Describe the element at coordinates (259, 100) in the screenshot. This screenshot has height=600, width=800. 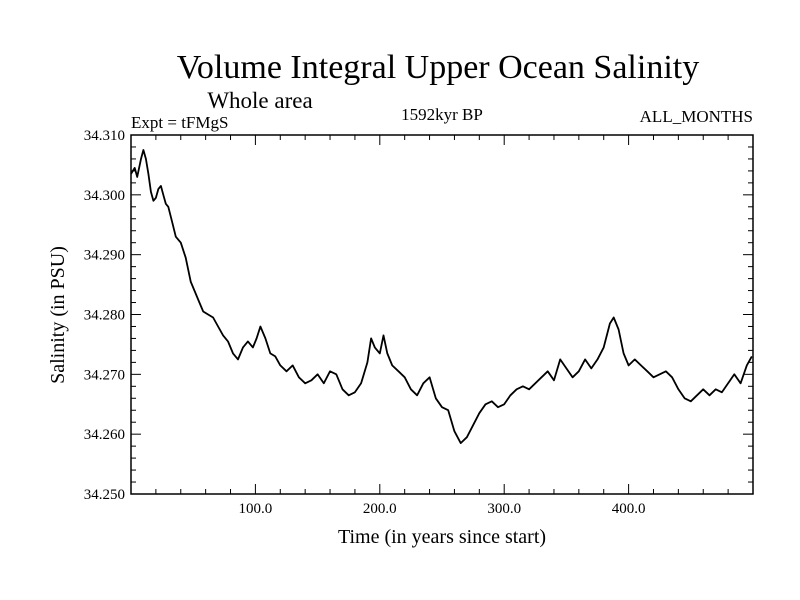
I see `chart-subtitle: Whole area` at that location.